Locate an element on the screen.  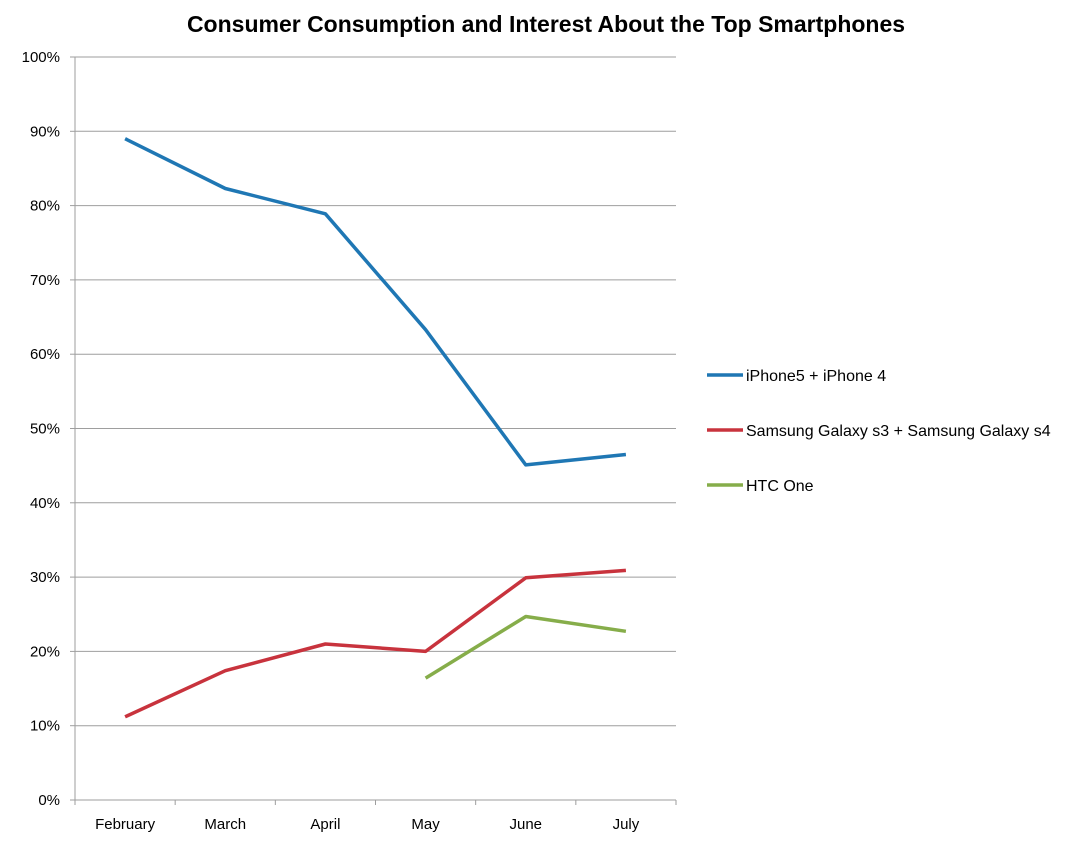
y-tick-label: 10% is located at coordinates (45, 726).